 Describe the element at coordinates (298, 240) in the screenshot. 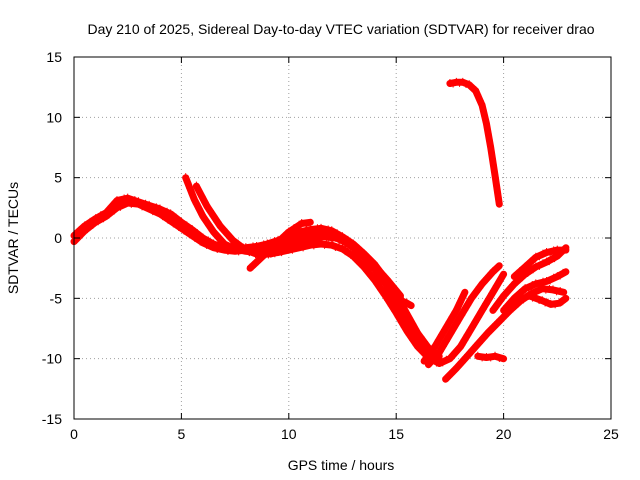

I see `series-track-d` at that location.